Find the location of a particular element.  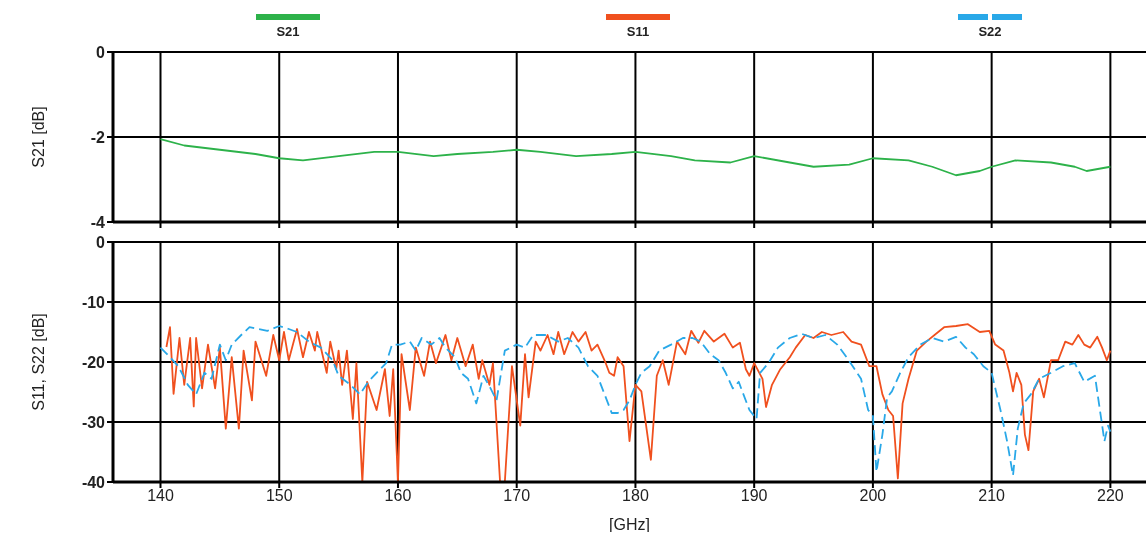

x-tick-label: 220 is located at coordinates (1110, 496).